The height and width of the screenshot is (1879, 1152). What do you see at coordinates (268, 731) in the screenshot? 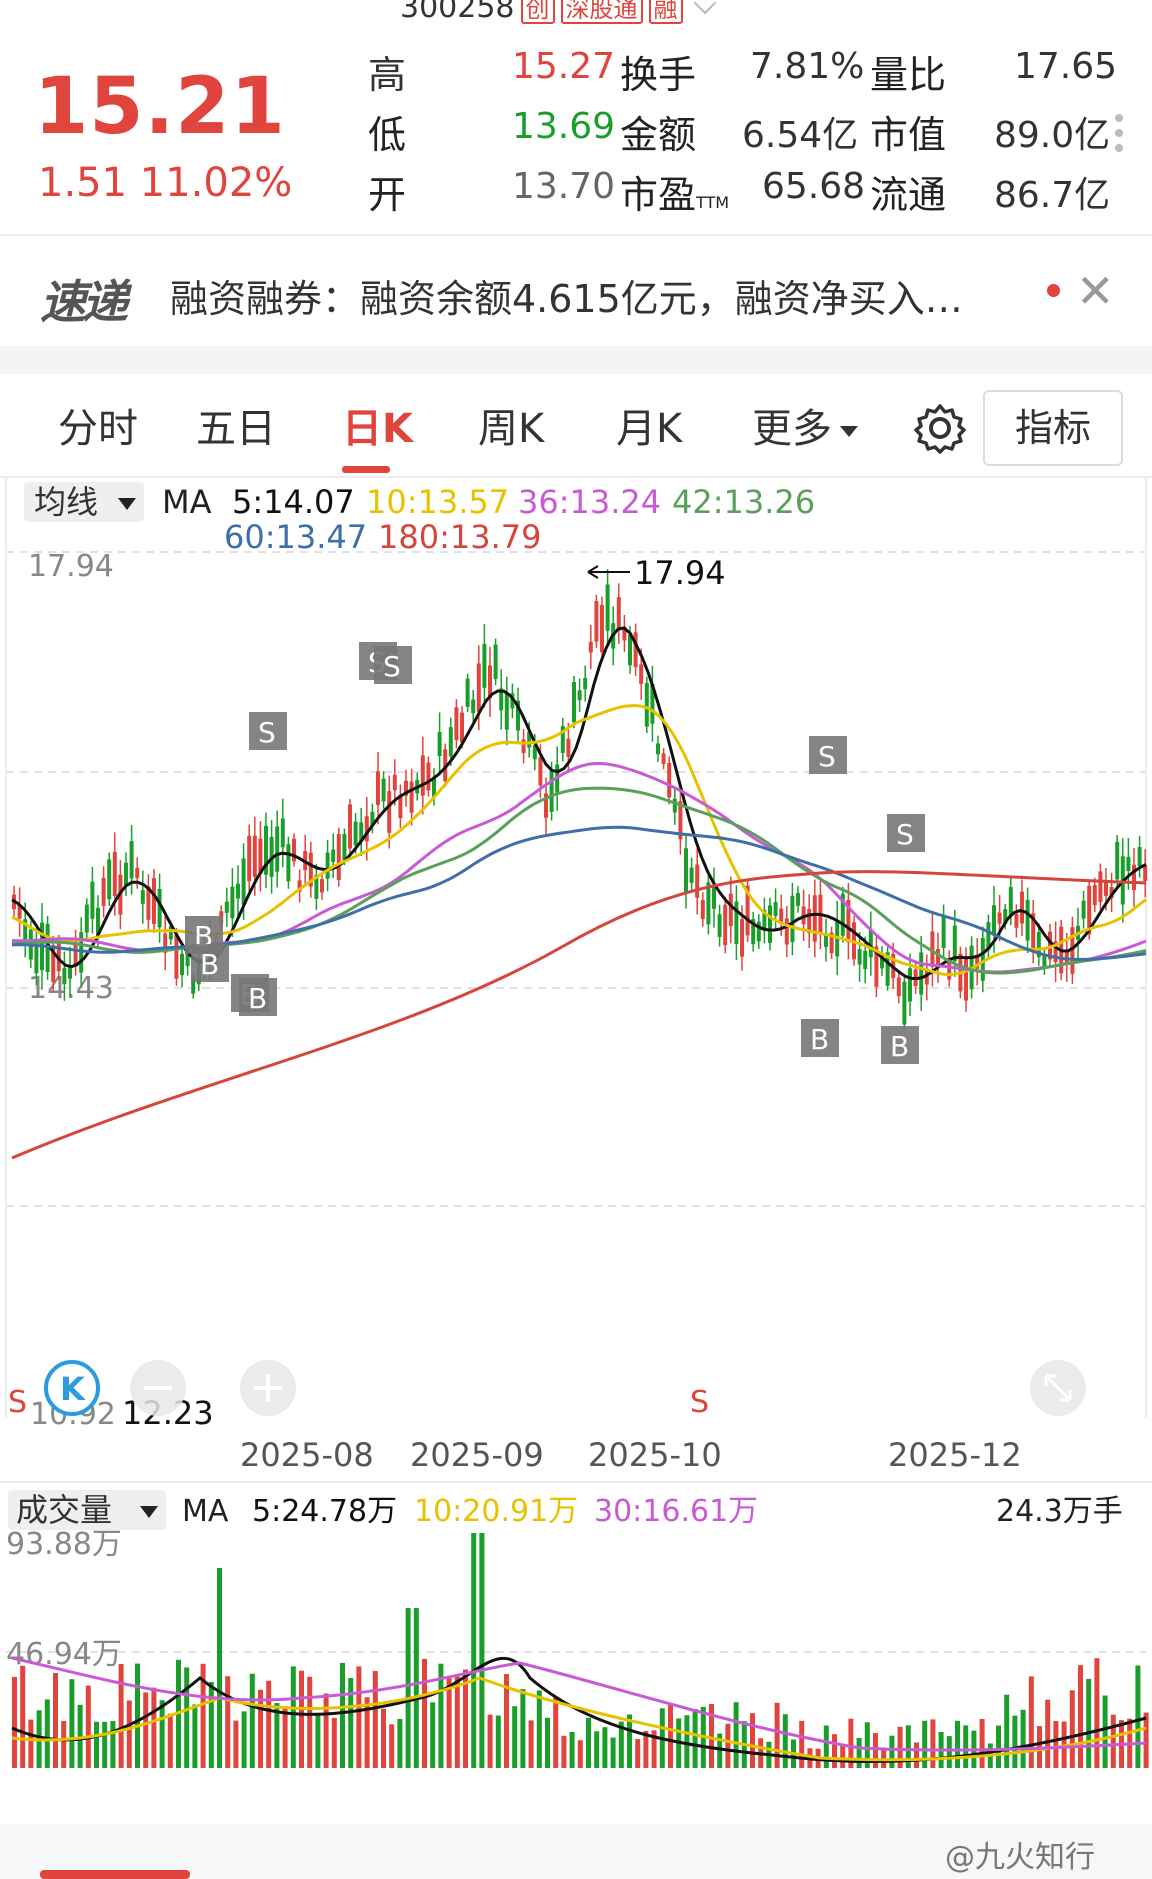
I see `sell-marker: S` at bounding box center [268, 731].